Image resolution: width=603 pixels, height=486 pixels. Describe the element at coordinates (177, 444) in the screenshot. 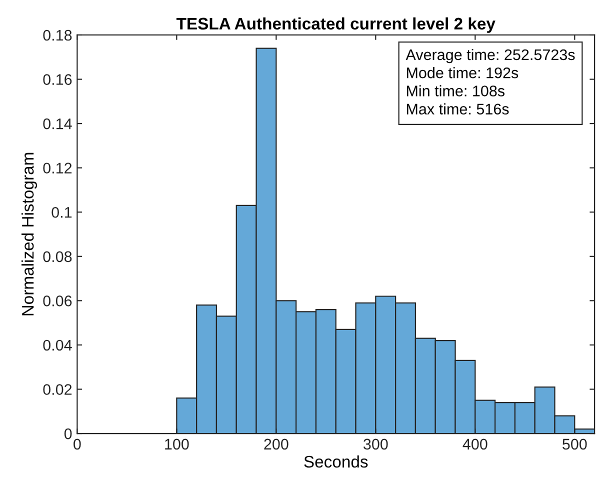

I see `x-tick-label: 100` at that location.